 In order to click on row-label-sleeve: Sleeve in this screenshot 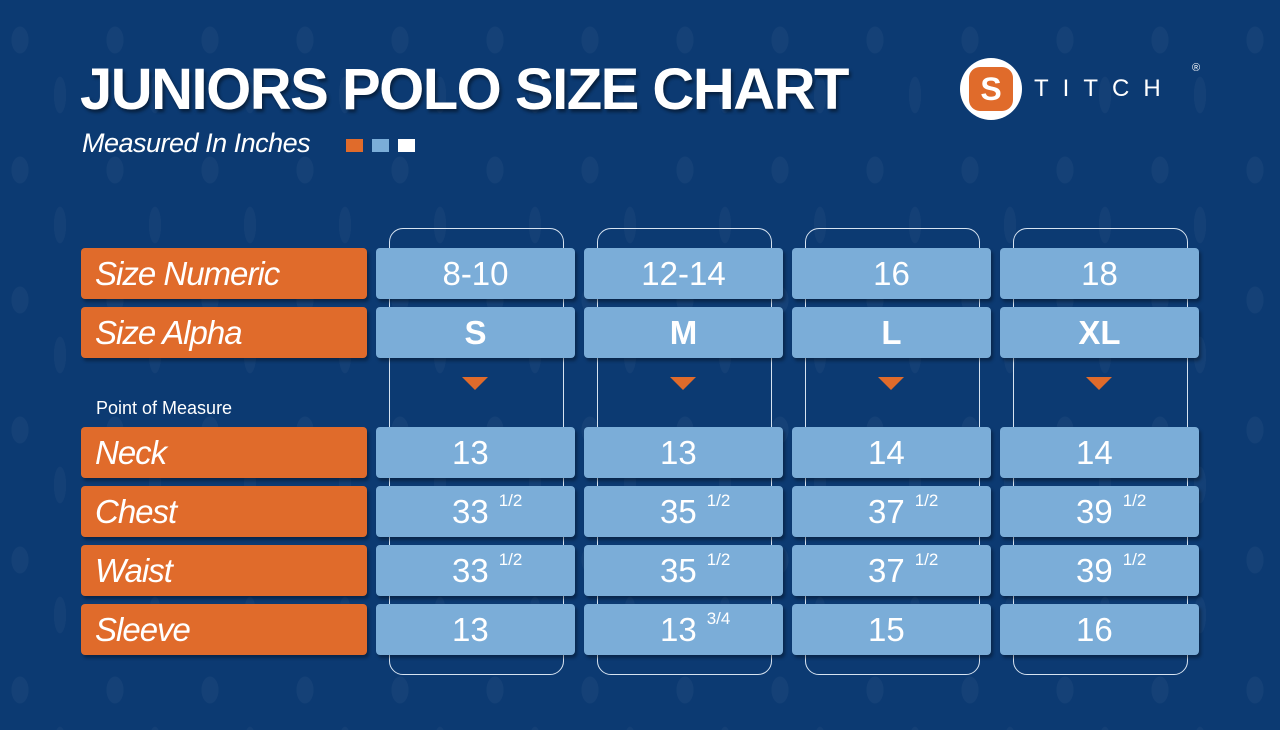, I will do `click(224, 629)`.